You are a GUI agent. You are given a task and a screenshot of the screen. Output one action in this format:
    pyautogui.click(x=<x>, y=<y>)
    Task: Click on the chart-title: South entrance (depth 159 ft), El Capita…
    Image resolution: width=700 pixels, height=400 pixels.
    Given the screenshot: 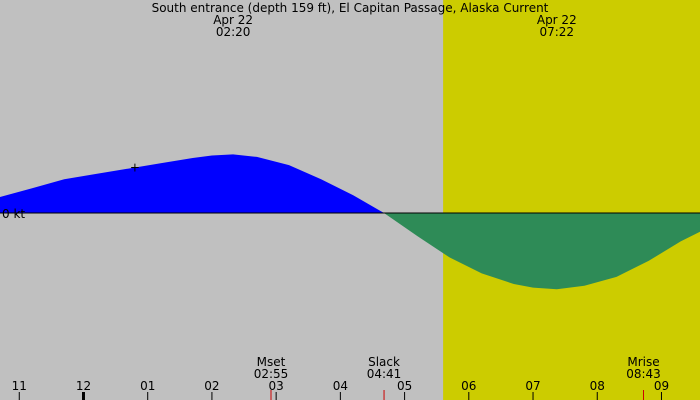 What is the action you would take?
    pyautogui.click(x=350, y=8)
    